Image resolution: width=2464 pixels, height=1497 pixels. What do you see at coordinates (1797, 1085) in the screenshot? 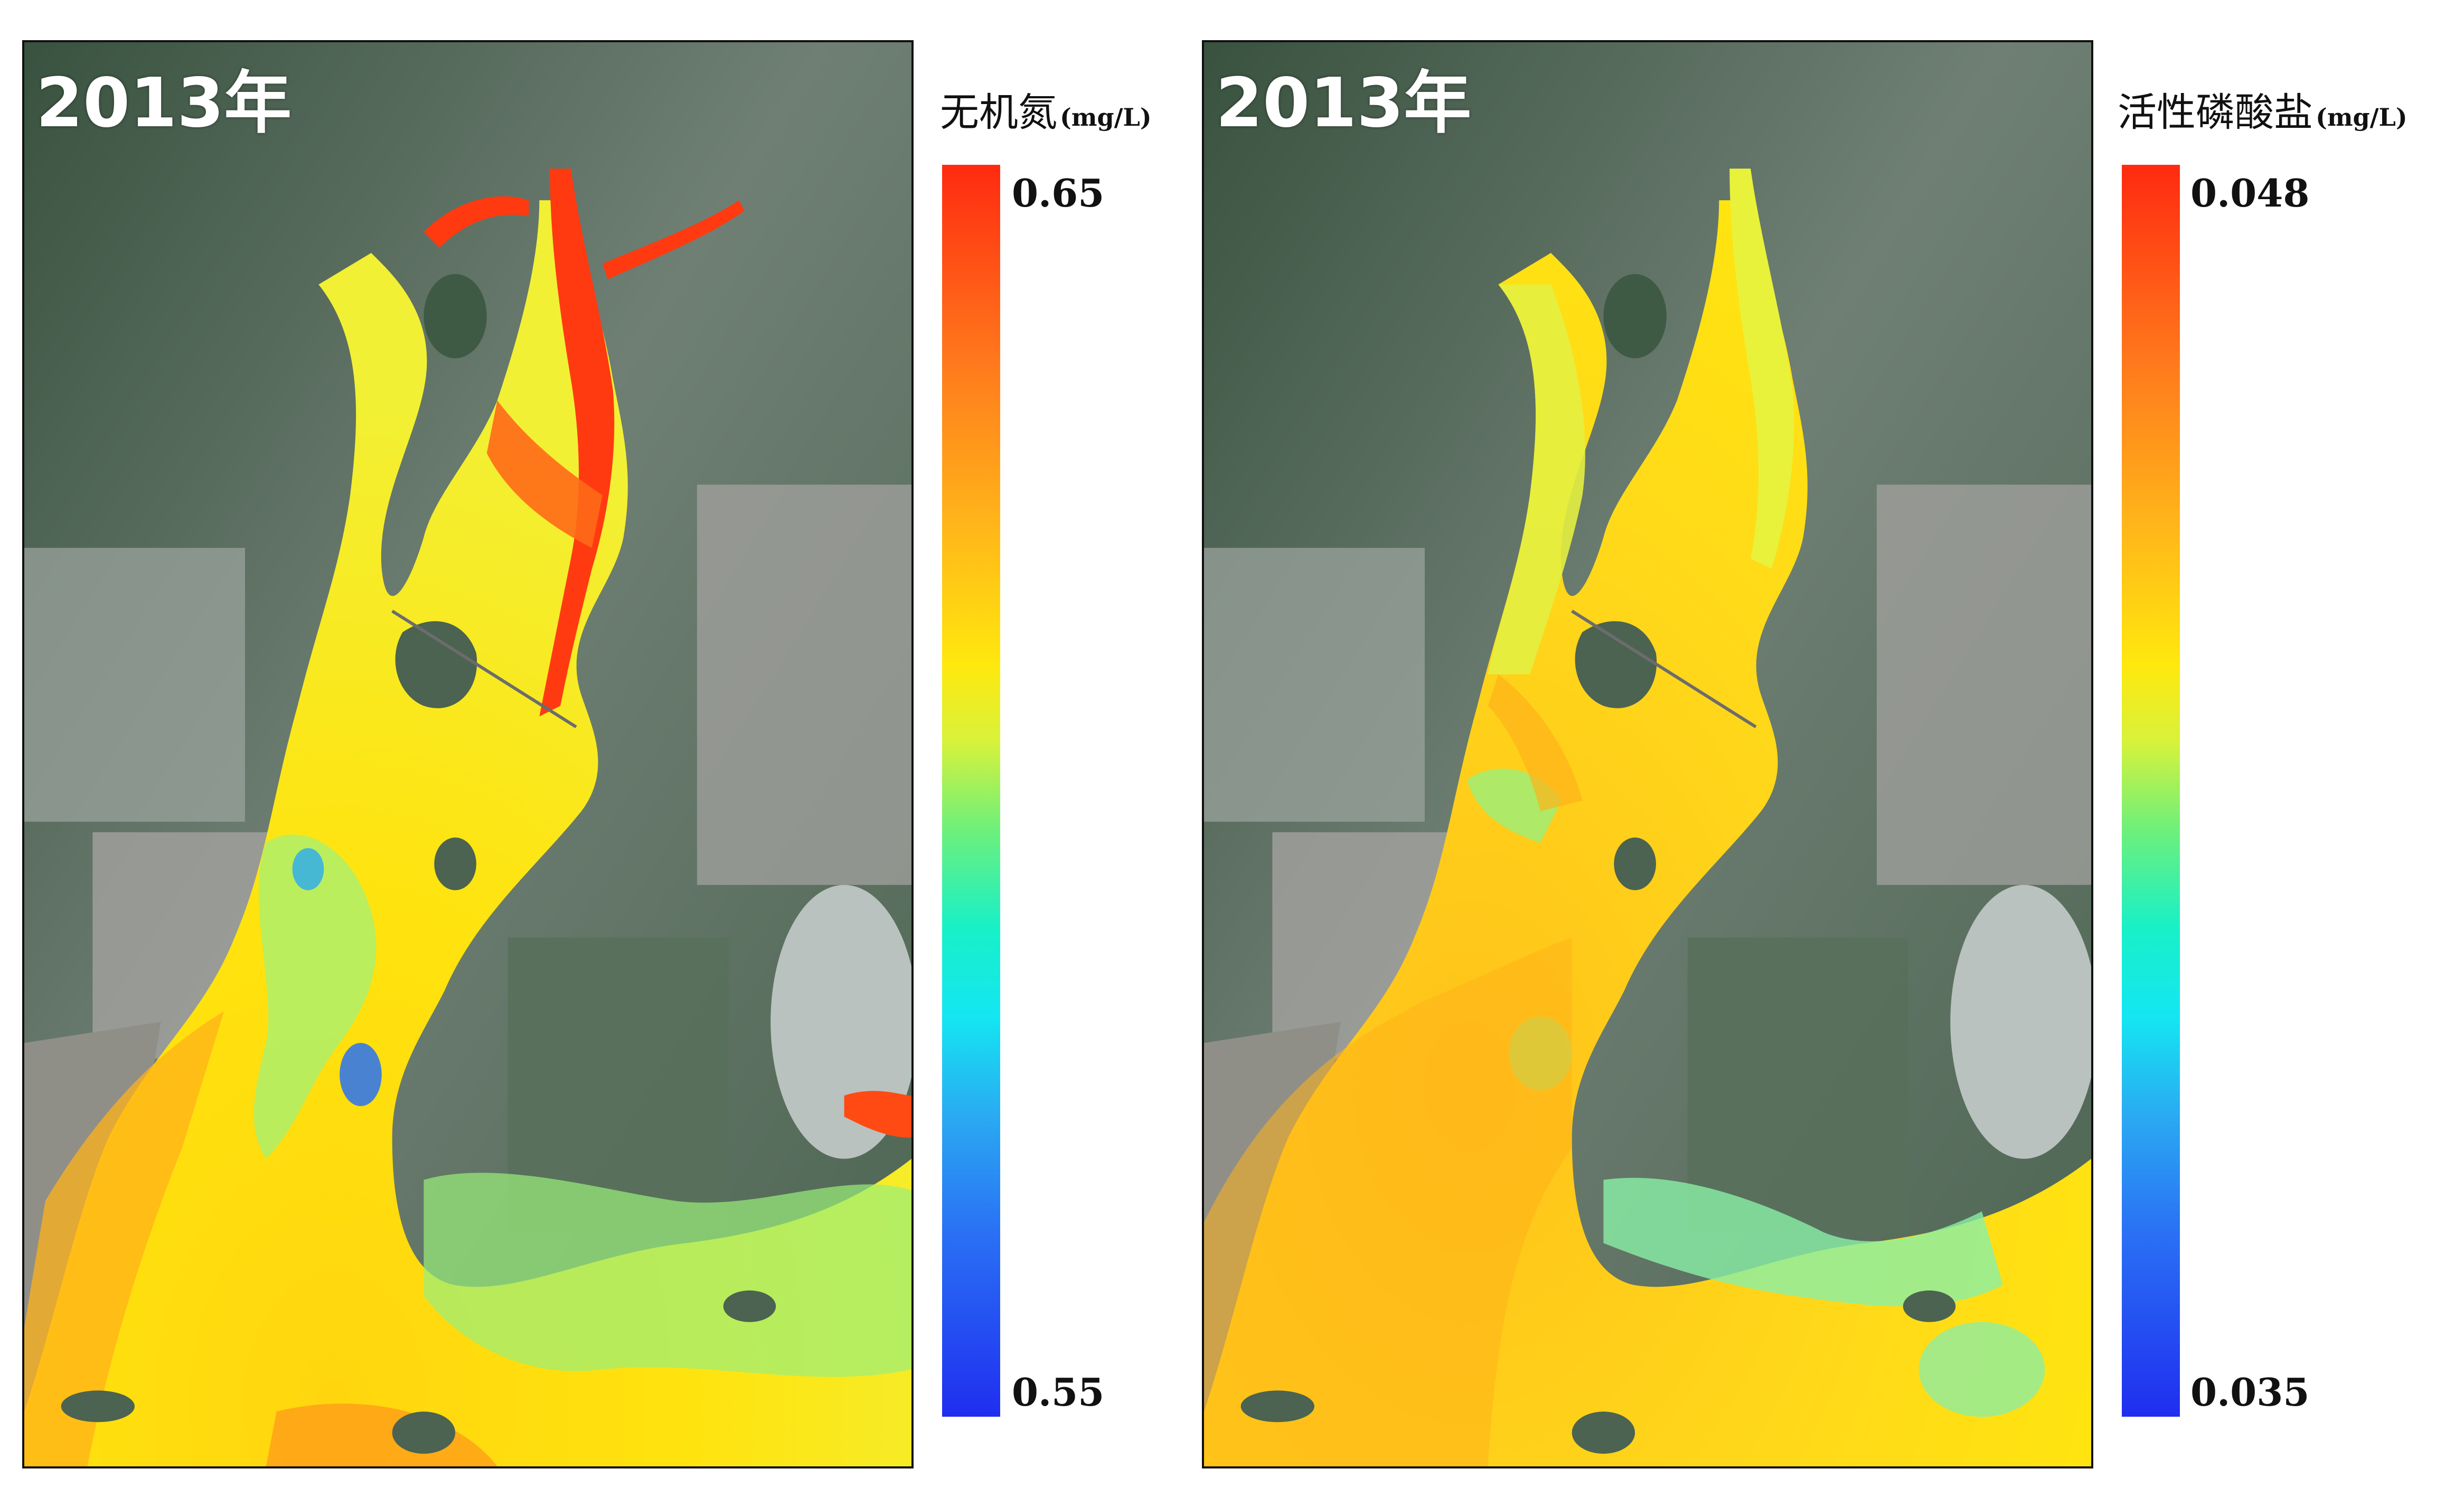
I see `forest-area` at bounding box center [1797, 1085].